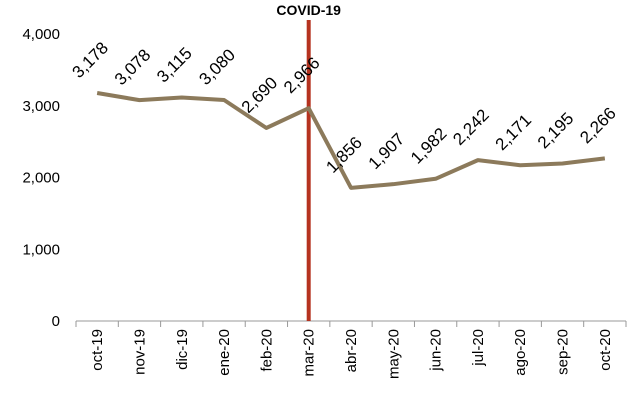 This screenshot has width=633, height=402. What do you see at coordinates (91, 60) in the screenshot?
I see `data-label: 3,178` at bounding box center [91, 60].